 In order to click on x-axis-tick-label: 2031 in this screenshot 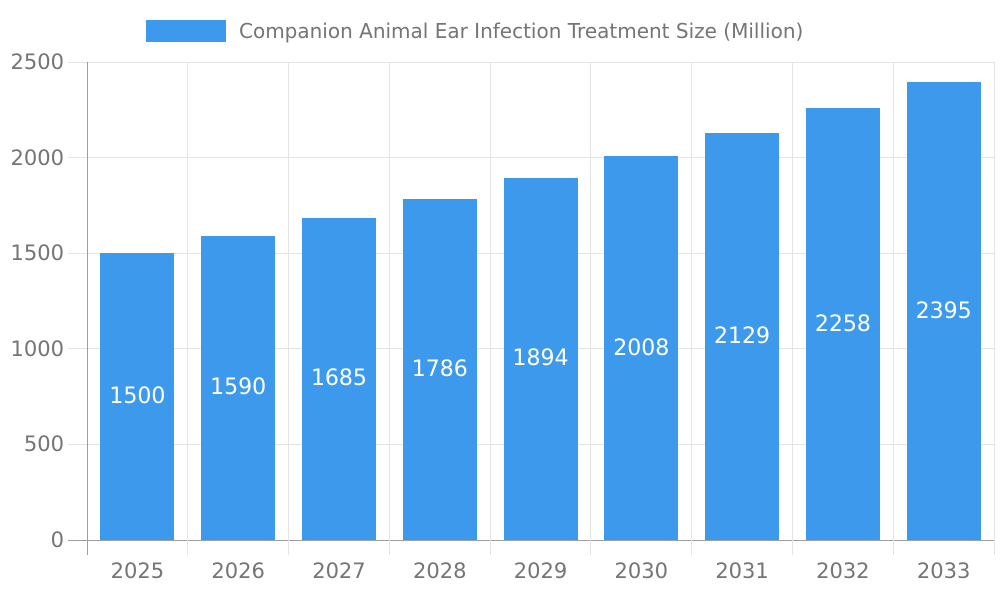, I will do `click(742, 571)`.